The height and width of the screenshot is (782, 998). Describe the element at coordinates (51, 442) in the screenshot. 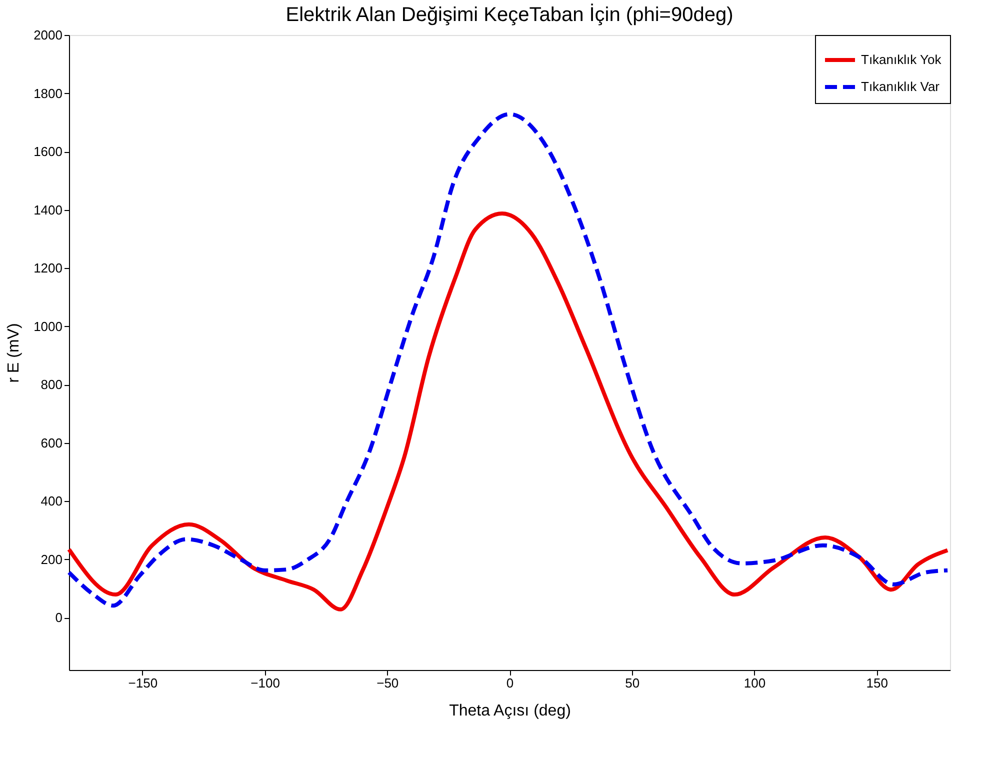

I see `y-tick-label: 600` at that location.